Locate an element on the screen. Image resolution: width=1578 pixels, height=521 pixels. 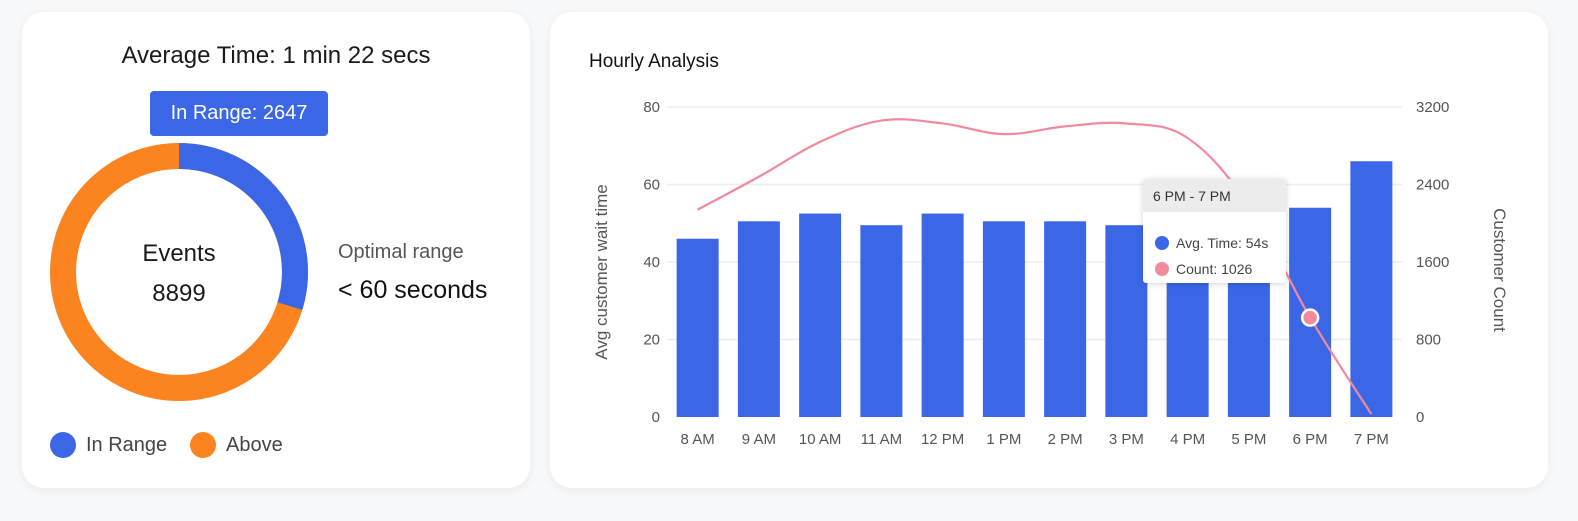
bar-3-pm is located at coordinates (1126, 321).